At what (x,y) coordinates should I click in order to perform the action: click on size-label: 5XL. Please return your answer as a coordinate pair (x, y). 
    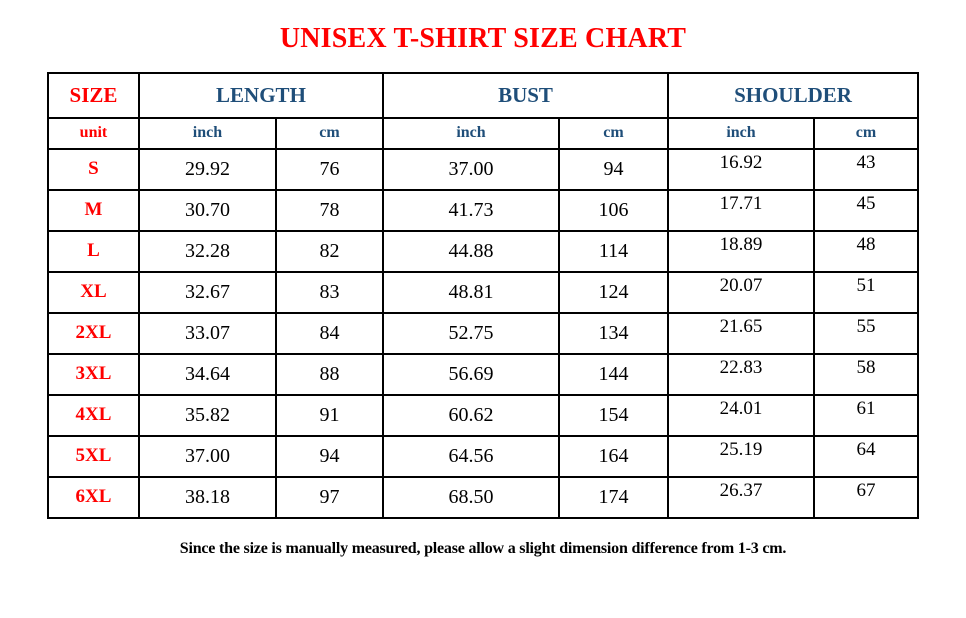
    Looking at the image, I should click on (93, 456).